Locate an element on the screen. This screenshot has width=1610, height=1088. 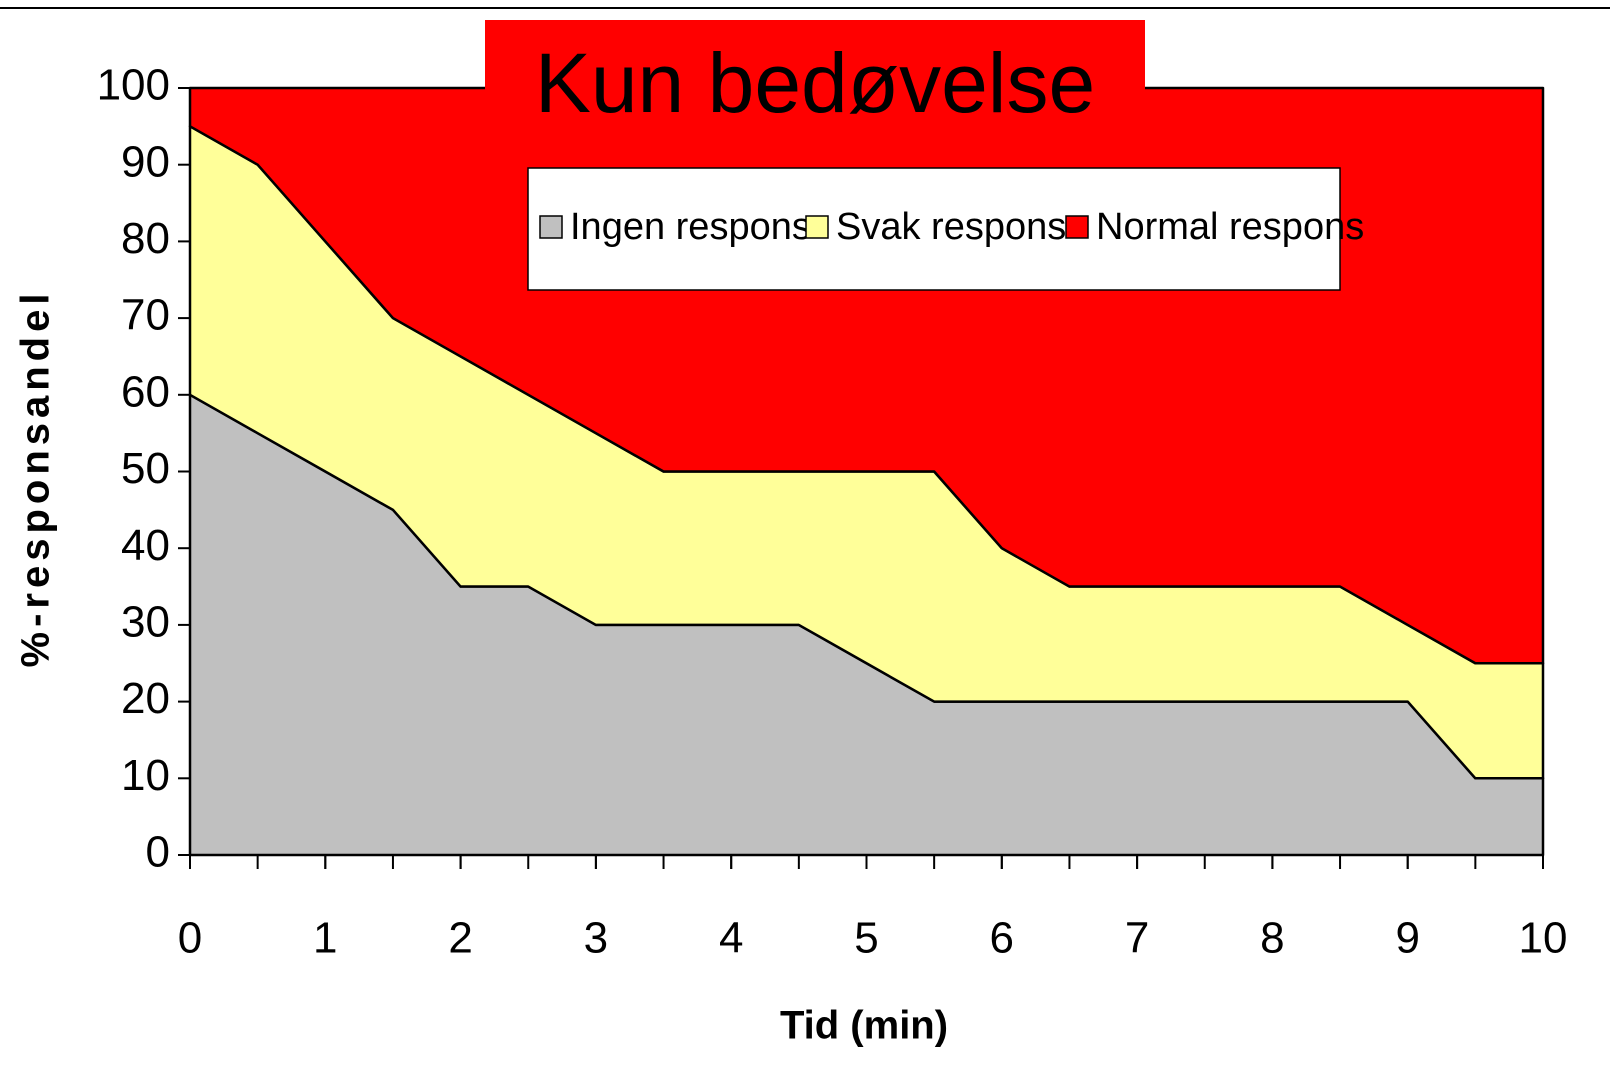
x-tick-label: 0 is located at coordinates (190, 938).